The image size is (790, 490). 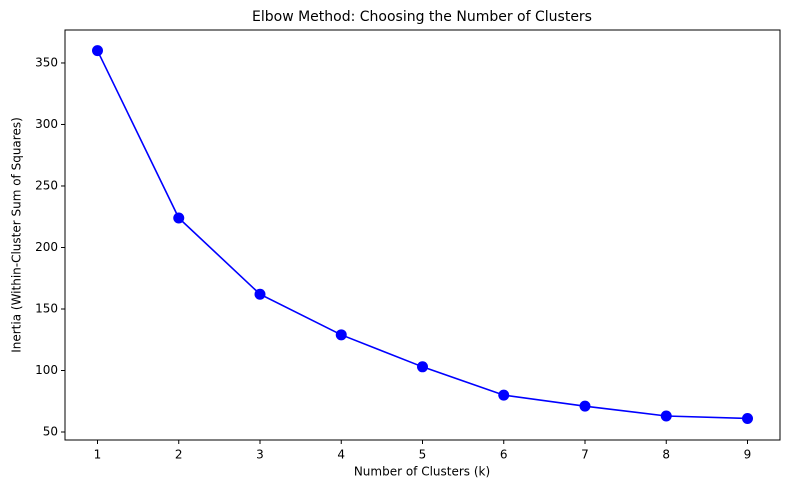 What do you see at coordinates (504, 455) in the screenshot?
I see `x-tick-label: 6` at bounding box center [504, 455].